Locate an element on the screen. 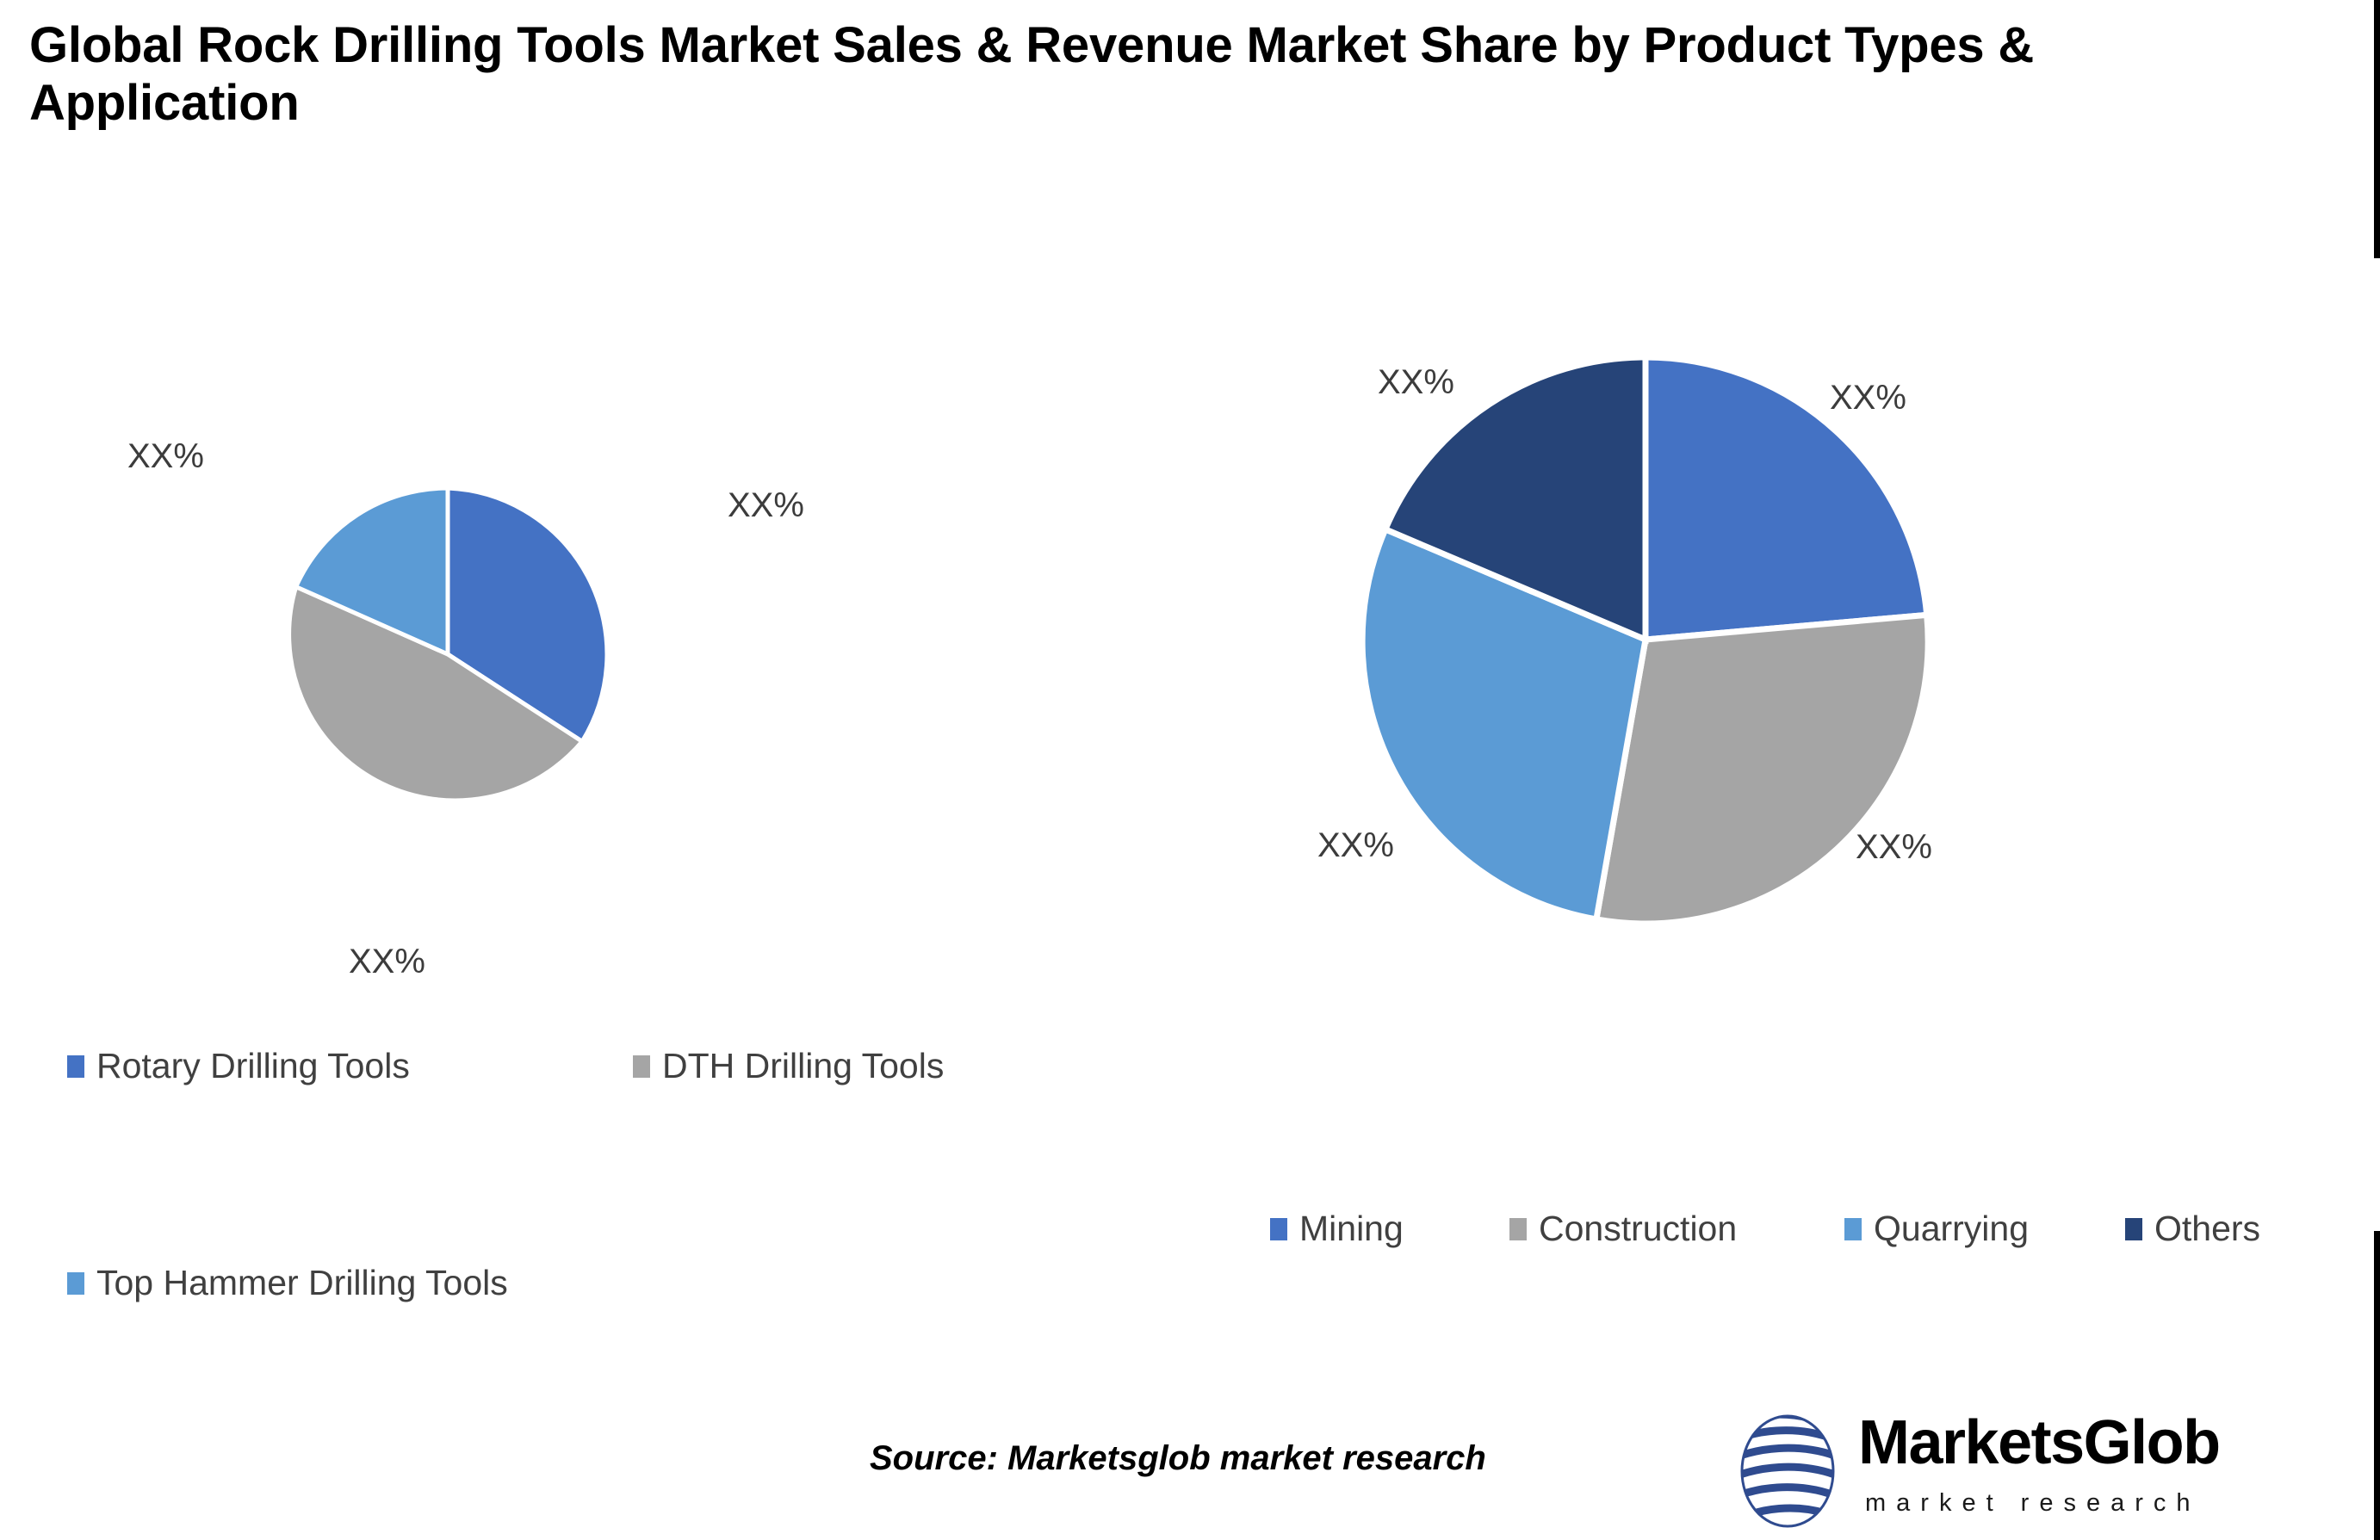  legend-swatch-icon-construction is located at coordinates (1518, 1228).